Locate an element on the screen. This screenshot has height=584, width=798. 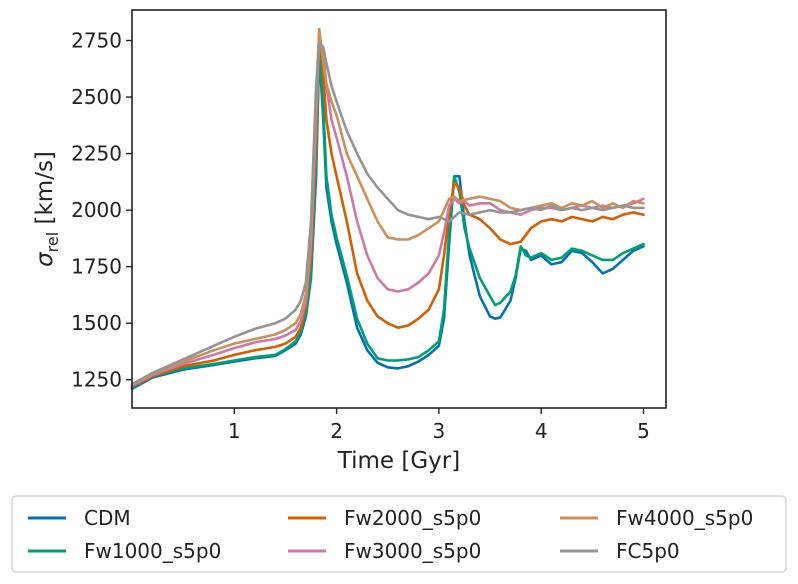
legend-item-fw2000-s5p0: Fw2000_s5p0 is located at coordinates (384, 518).